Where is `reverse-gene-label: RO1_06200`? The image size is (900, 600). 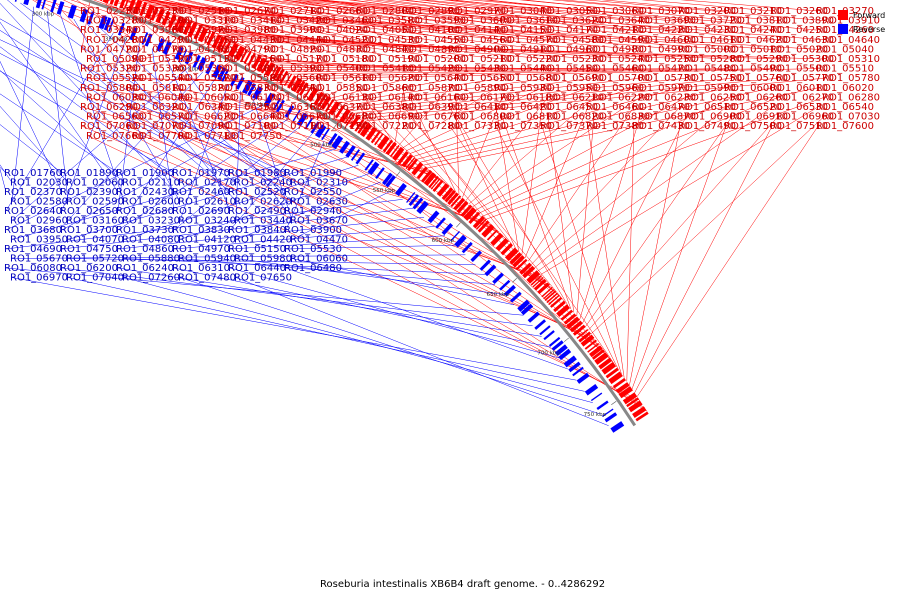 reverse-gene-label: RO1_06200 is located at coordinates (89, 268).